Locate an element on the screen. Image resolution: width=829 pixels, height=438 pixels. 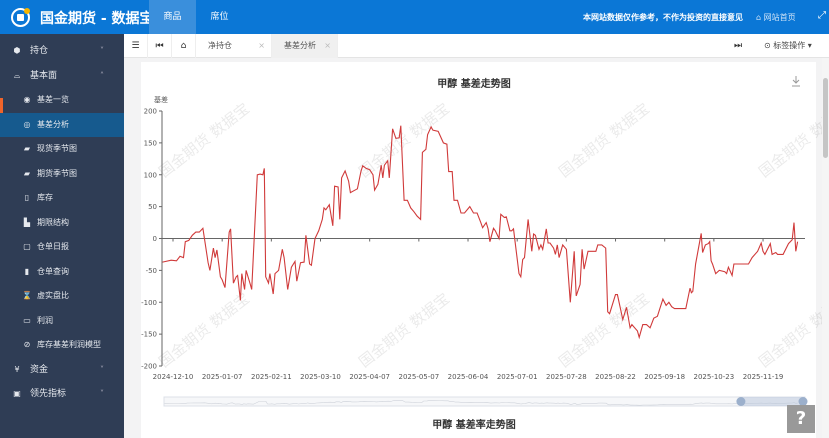
x-tick-label: 2024-12-10 is located at coordinates (173, 377).